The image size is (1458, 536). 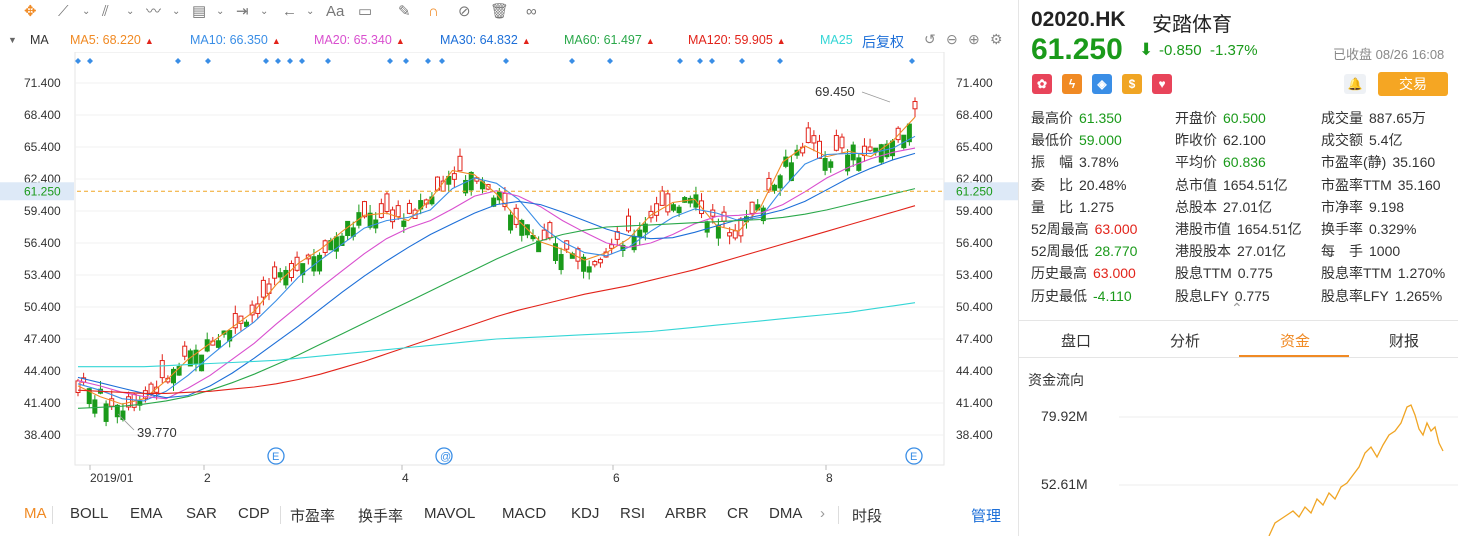 What do you see at coordinates (1237, 308) in the screenshot?
I see `expand-icon: ⌃` at bounding box center [1237, 308].